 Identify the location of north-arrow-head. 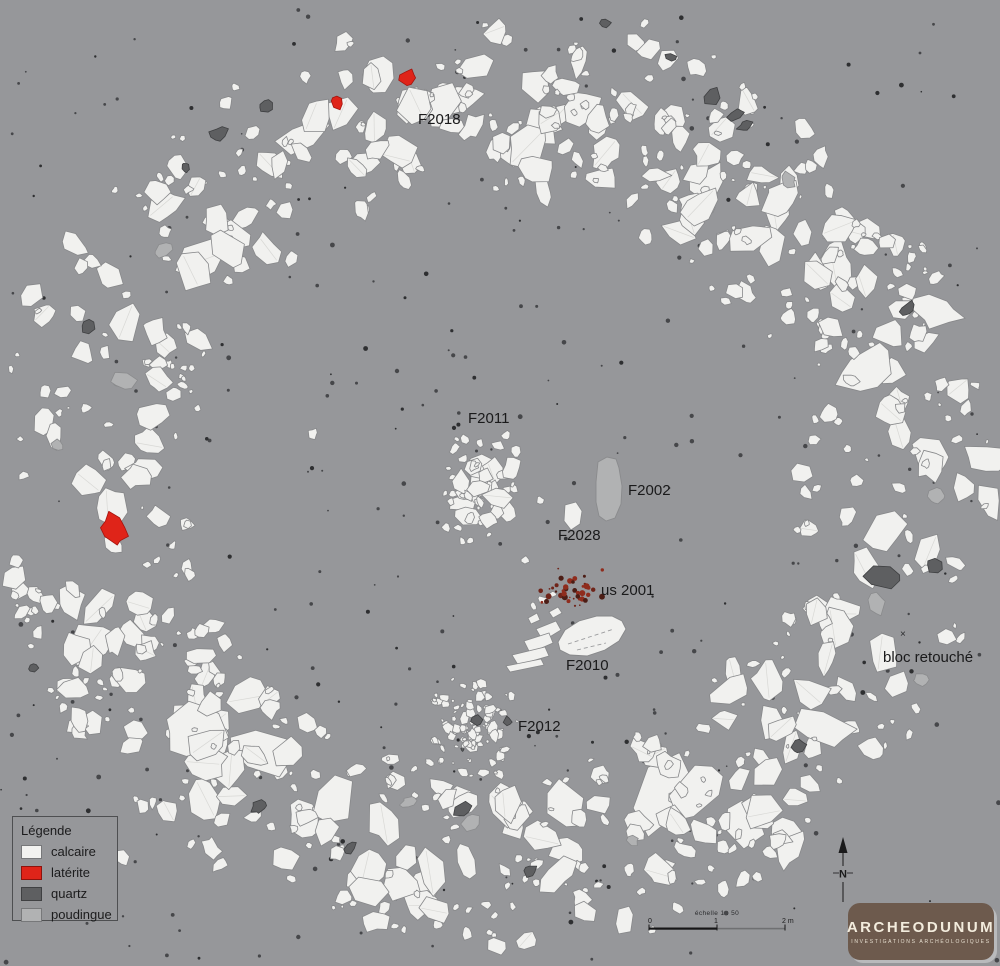
(843, 845).